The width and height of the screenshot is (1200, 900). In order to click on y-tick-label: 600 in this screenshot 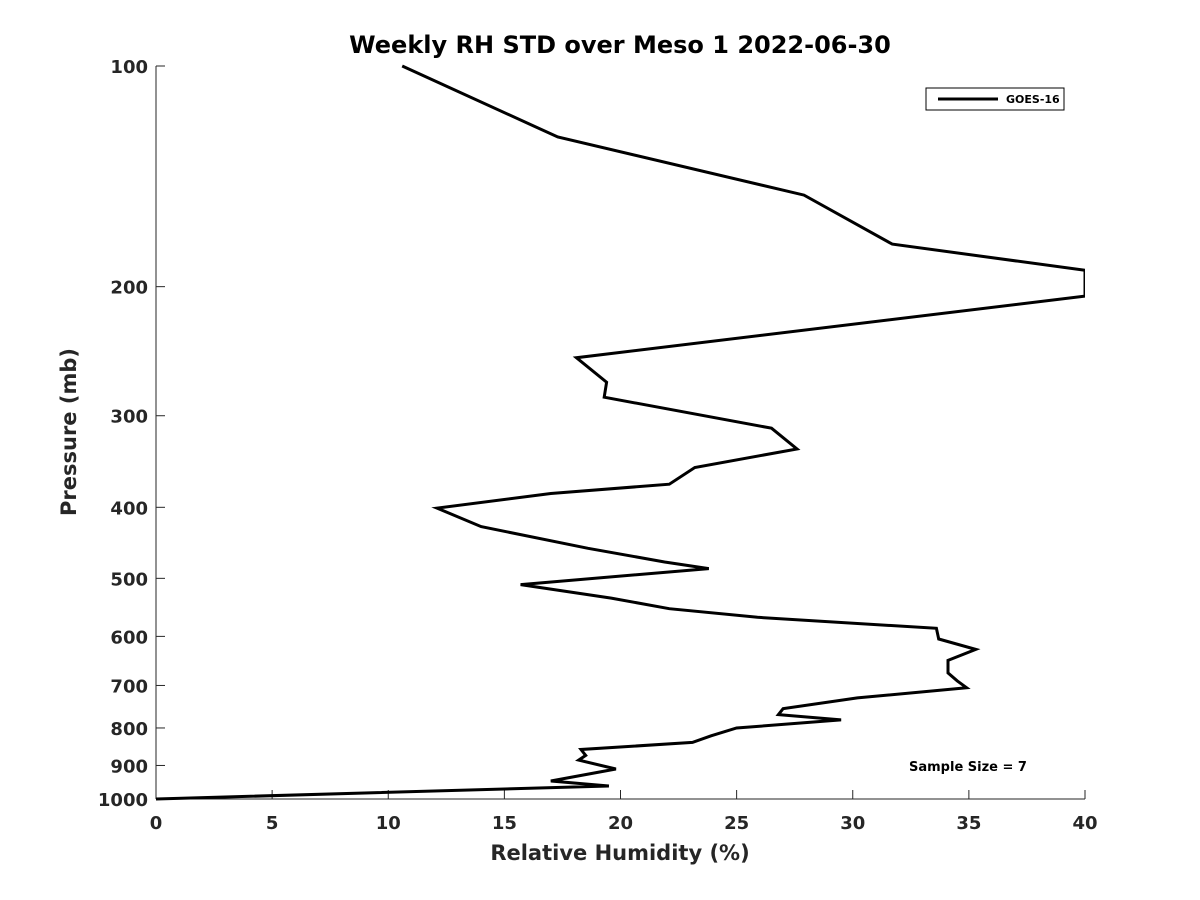, I will do `click(129, 637)`.